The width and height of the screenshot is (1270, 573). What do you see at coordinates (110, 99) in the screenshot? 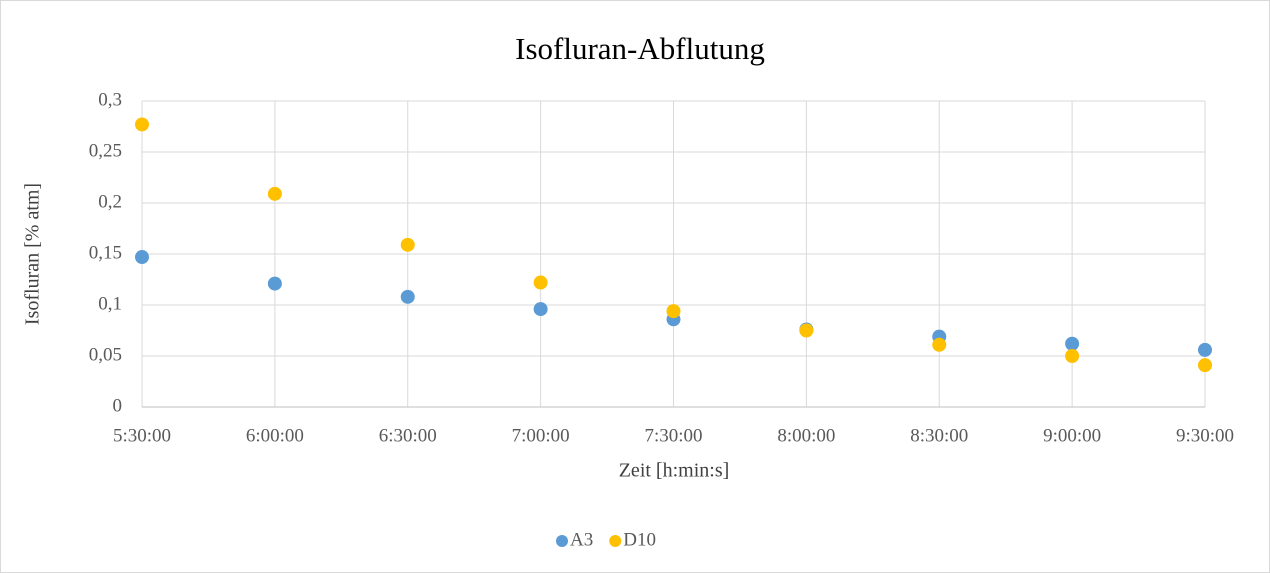
I see `y-tick-label: 0,3` at bounding box center [110, 99].